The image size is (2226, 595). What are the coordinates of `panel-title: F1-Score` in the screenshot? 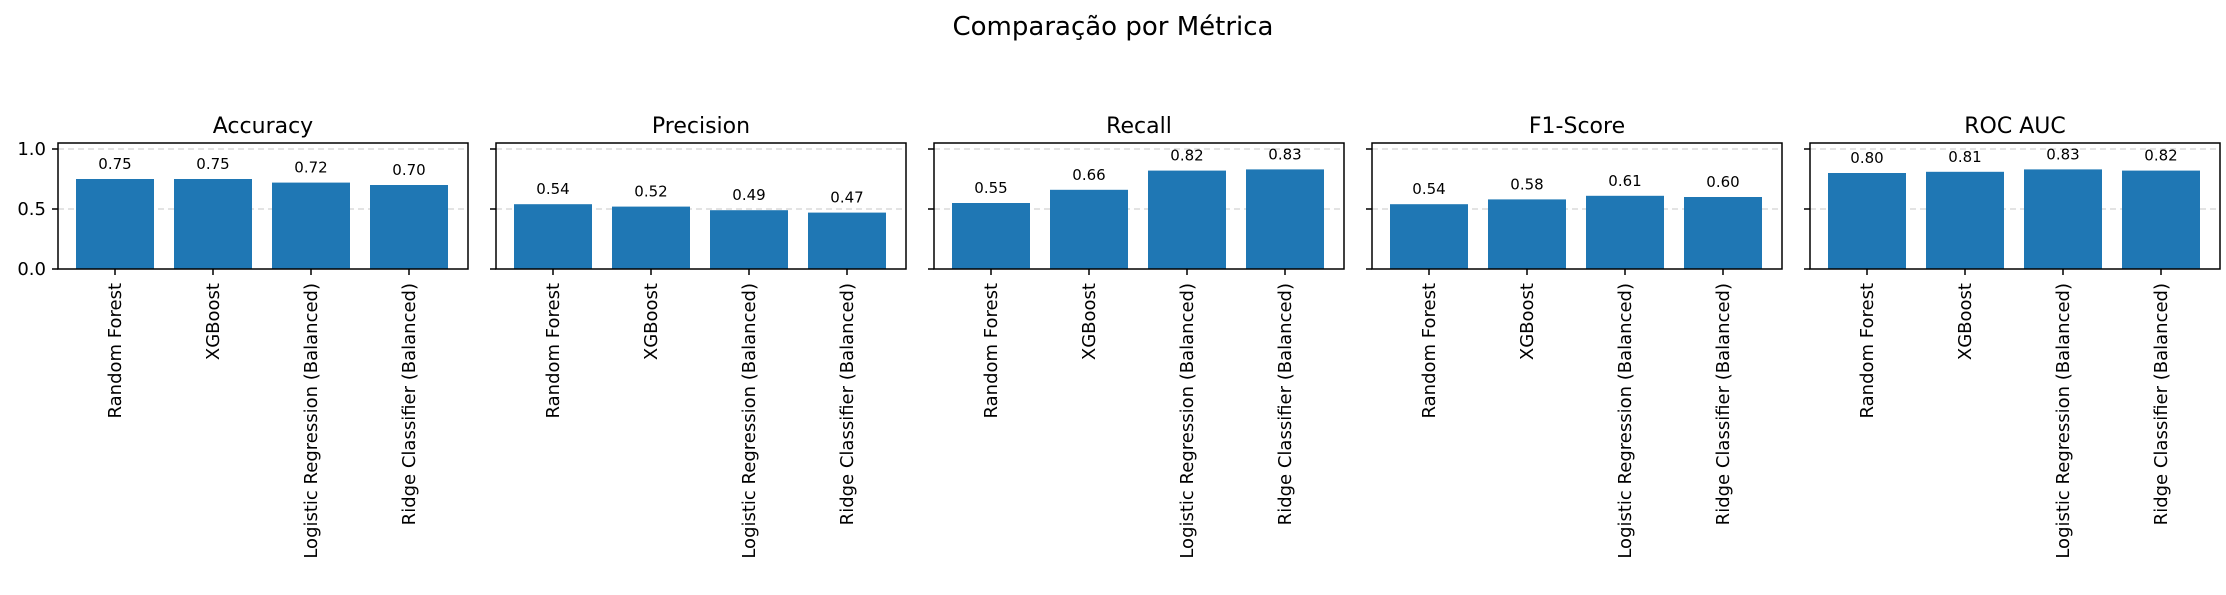 It's located at (1577, 126).